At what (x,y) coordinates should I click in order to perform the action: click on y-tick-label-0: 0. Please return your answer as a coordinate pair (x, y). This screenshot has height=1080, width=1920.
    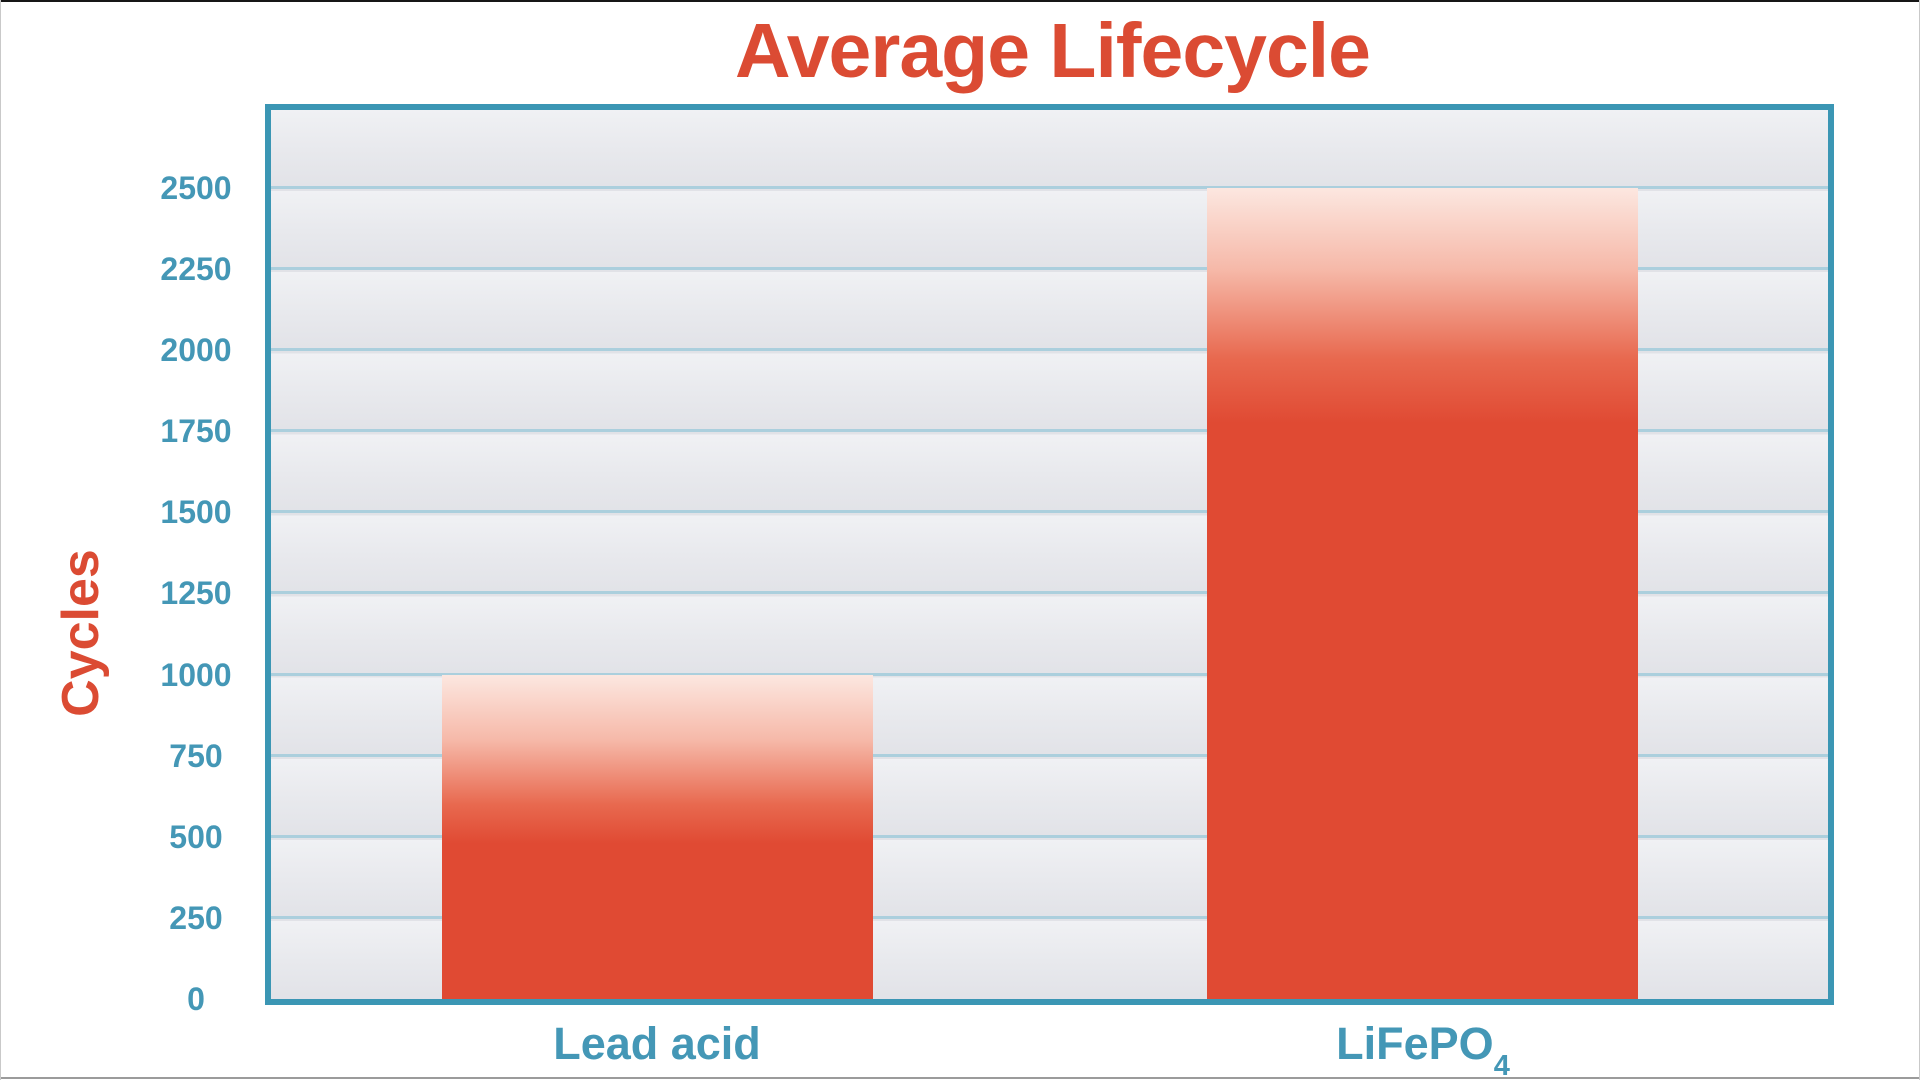
    Looking at the image, I should click on (196, 999).